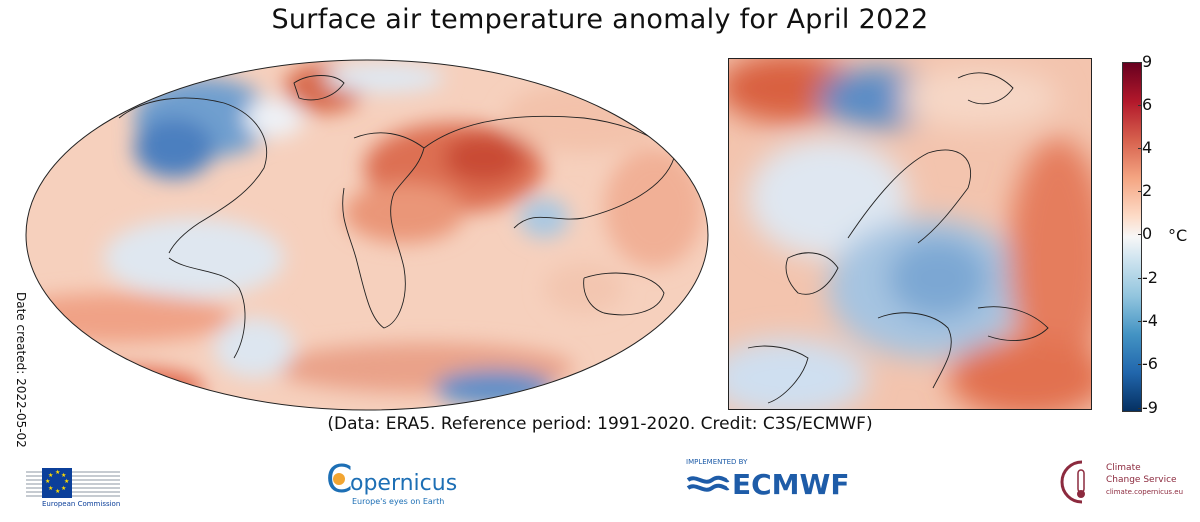 This screenshot has height=522, width=1200. Describe the element at coordinates (403, 483) in the screenshot. I see `copernicus-wordmark: opernicus` at that location.